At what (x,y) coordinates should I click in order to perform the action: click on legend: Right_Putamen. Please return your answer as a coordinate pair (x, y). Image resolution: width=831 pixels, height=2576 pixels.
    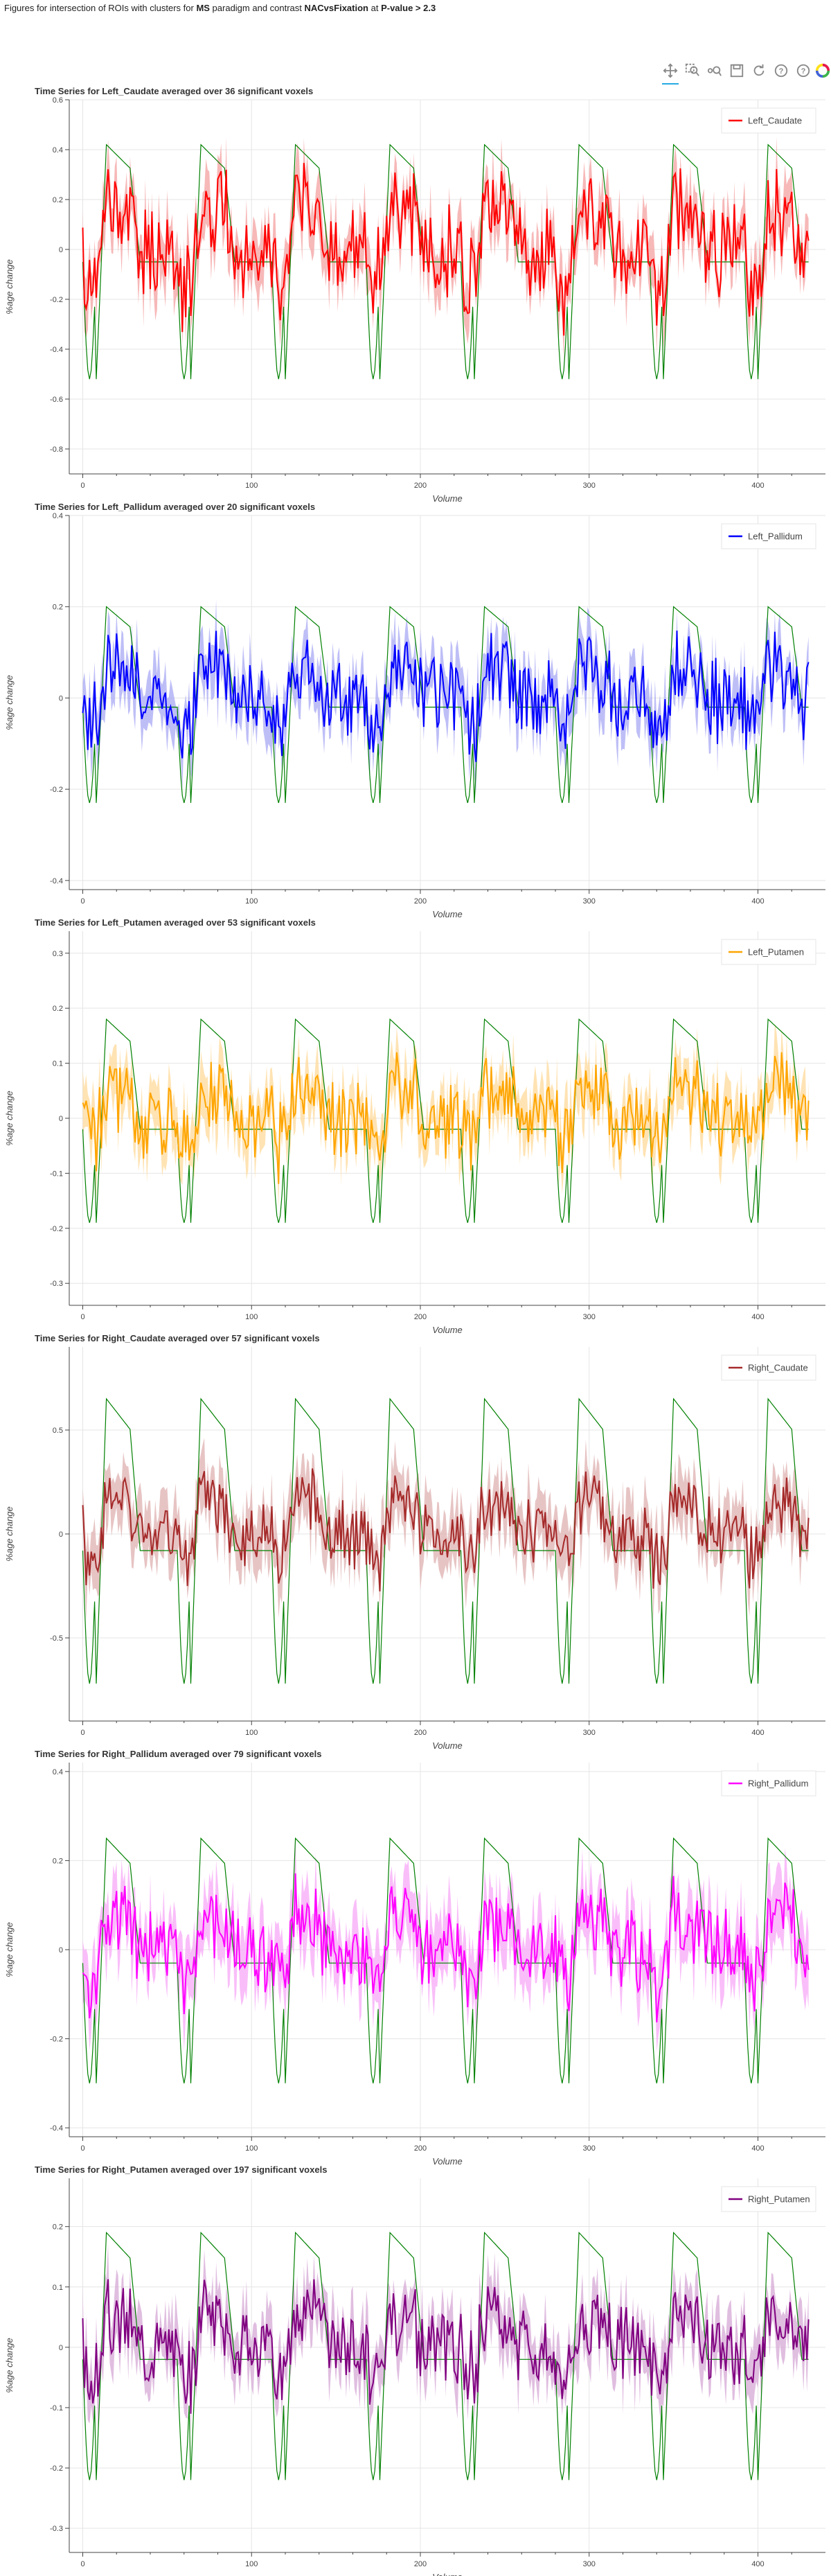
    Looking at the image, I should click on (768, 2199).